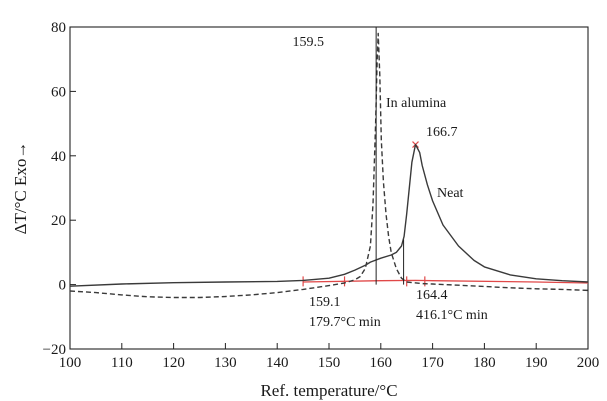 The image size is (607, 401). What do you see at coordinates (432, 363) in the screenshot?
I see `x-tick-label: 170` at bounding box center [432, 363].